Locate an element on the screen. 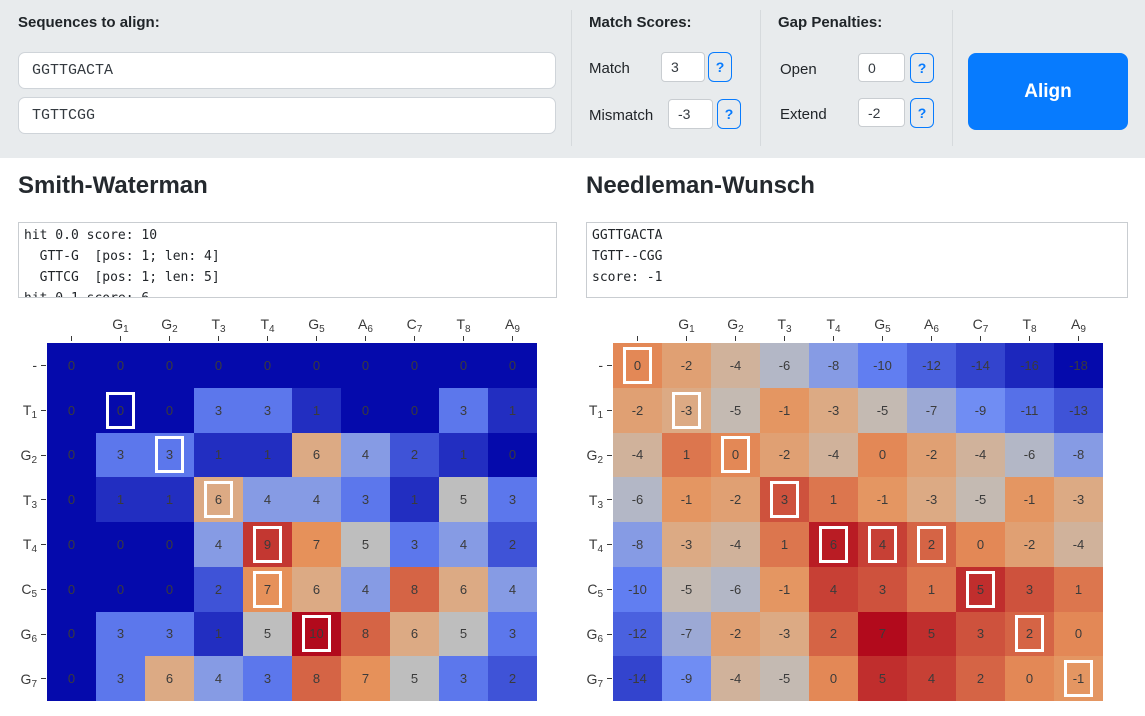 Image resolution: width=1145 pixels, height=716 pixels. match-input is located at coordinates (683, 67).